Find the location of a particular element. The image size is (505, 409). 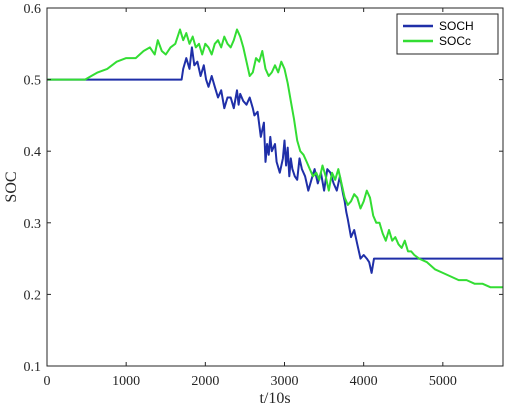

y-tick-label: 0.3 is located at coordinates (33, 224).